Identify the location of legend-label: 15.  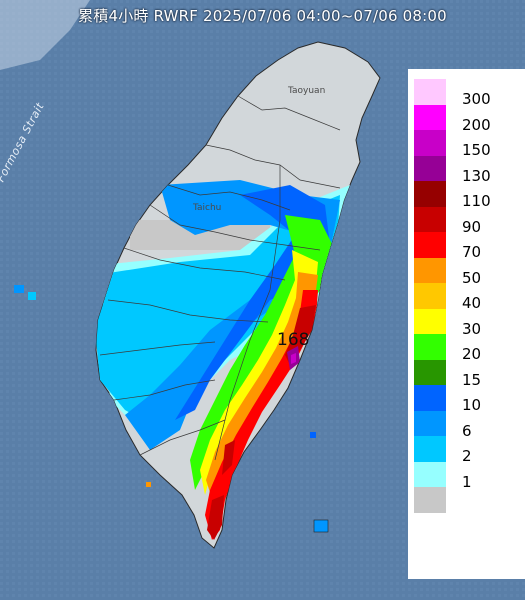
(472, 379).